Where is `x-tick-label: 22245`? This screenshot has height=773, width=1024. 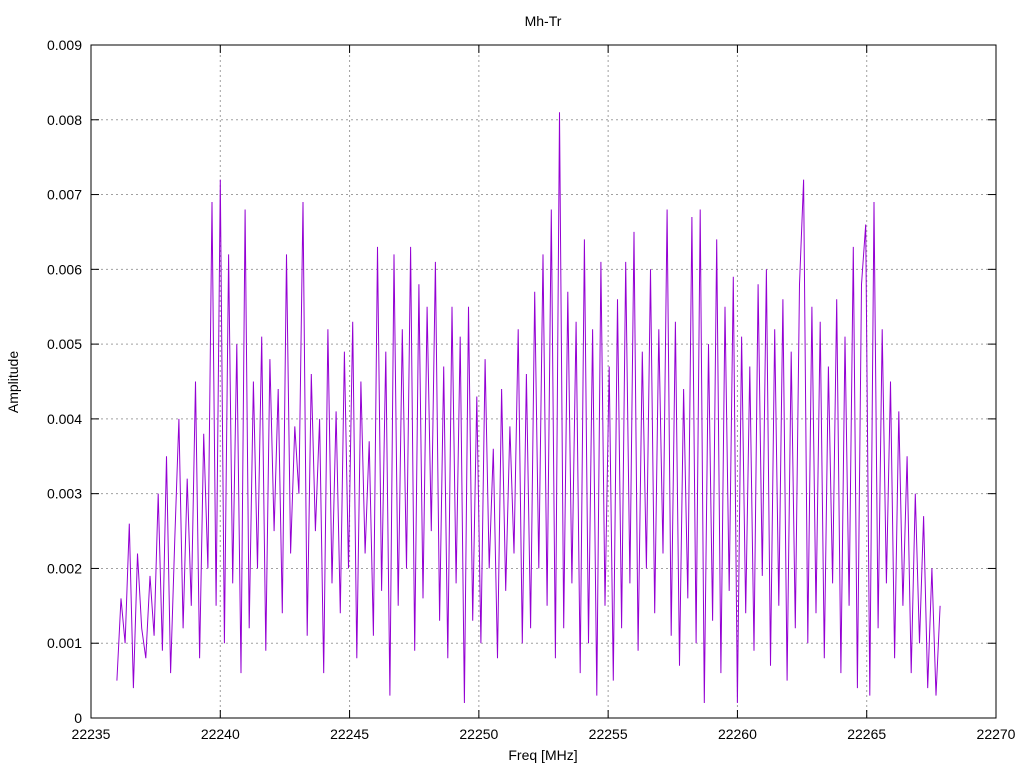
x-tick-label: 22245 is located at coordinates (349, 734).